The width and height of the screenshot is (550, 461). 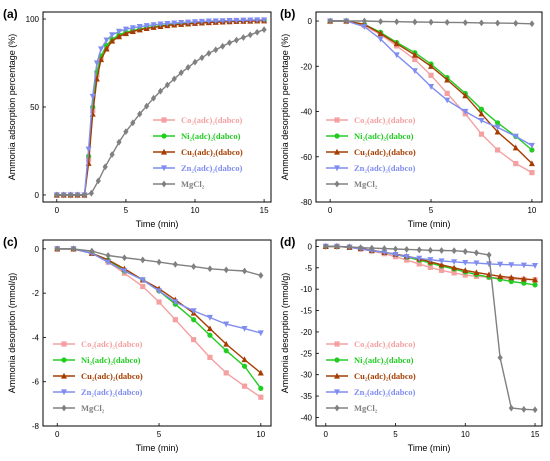 I want to click on x-tick-label: 5, so click(x=126, y=210).